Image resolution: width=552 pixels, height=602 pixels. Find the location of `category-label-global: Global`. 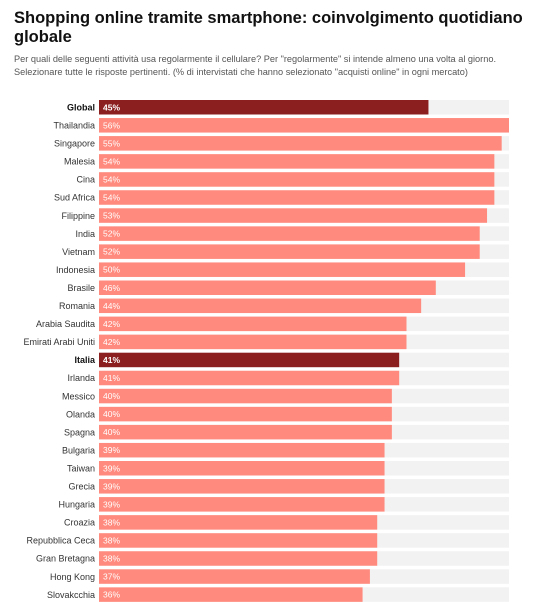

category-label-global: Global is located at coordinates (81, 107).